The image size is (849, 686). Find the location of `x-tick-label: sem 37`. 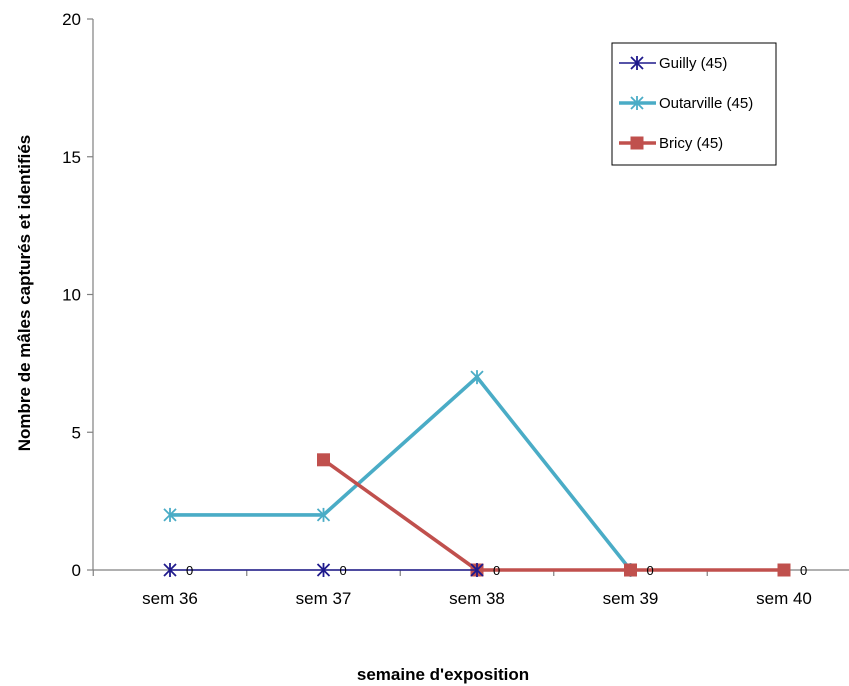

x-tick-label: sem 37 is located at coordinates (324, 598).